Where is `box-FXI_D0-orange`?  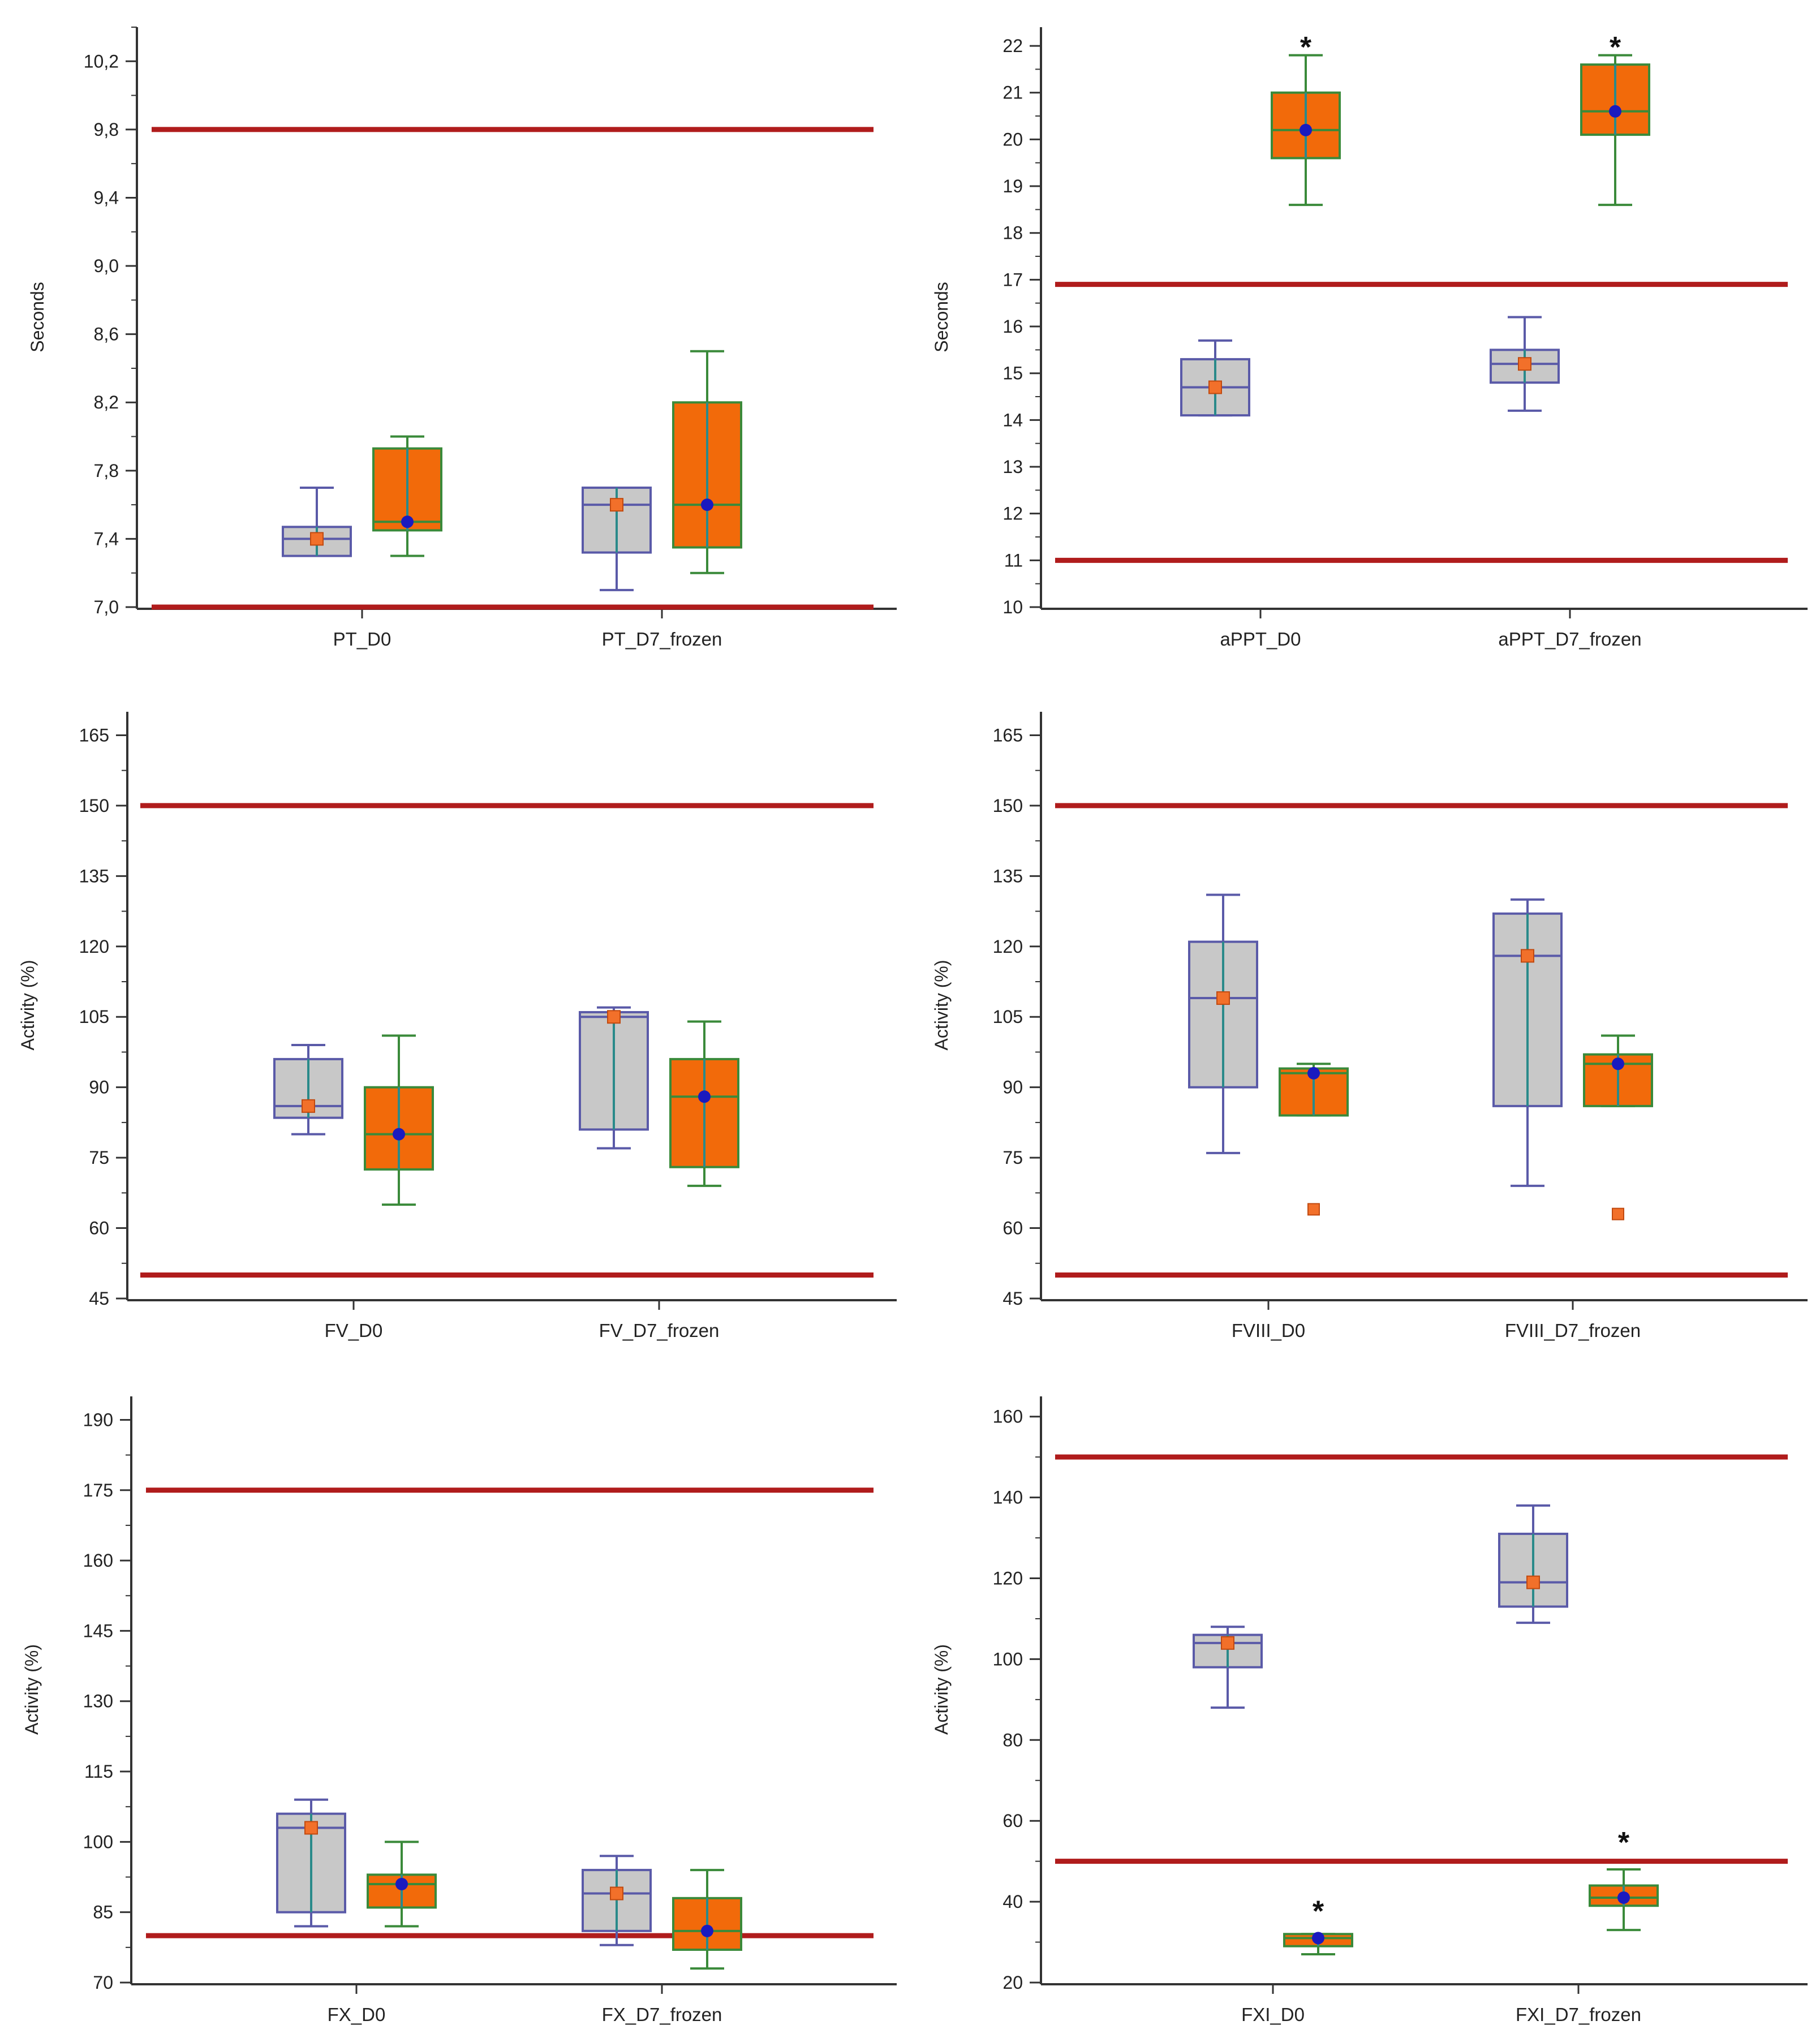 box-FXI_D0-orange is located at coordinates (1318, 1944).